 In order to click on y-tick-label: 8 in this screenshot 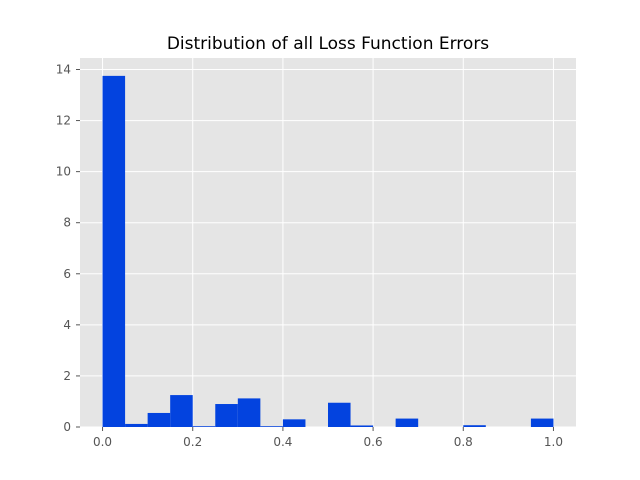, I will do `click(67, 223)`.